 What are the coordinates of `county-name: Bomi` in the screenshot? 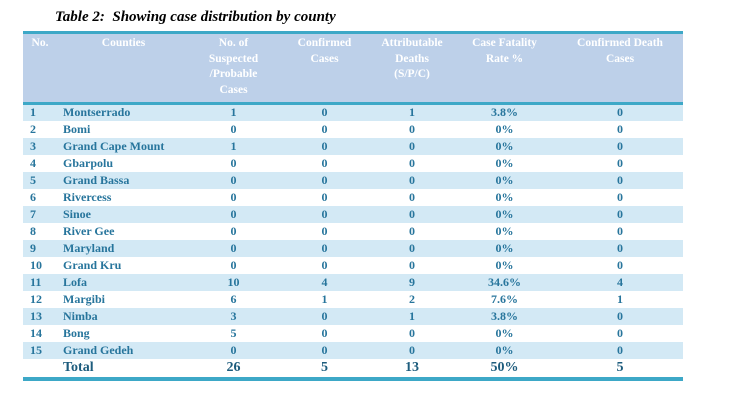 It's located at (77, 128).